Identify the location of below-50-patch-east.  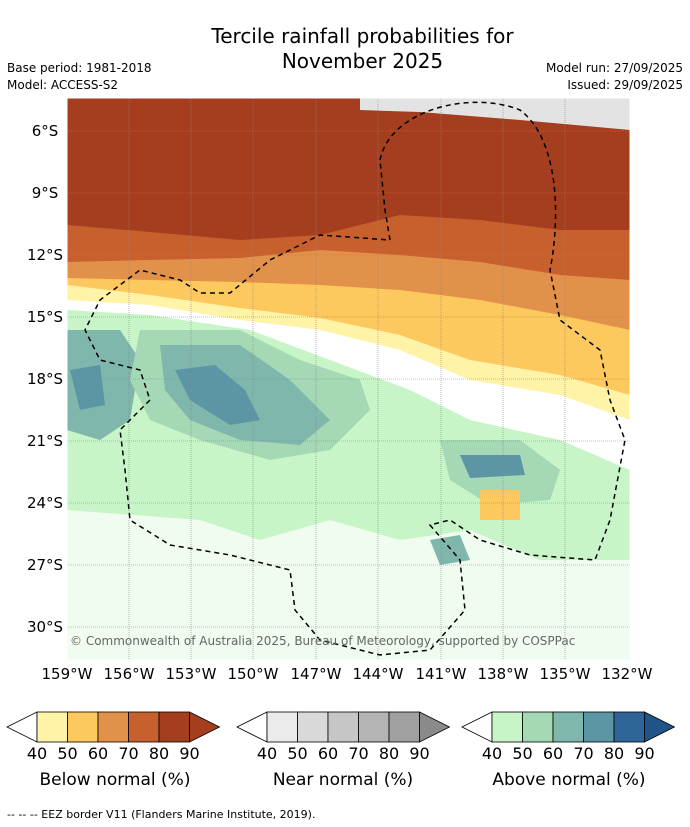
(500, 505).